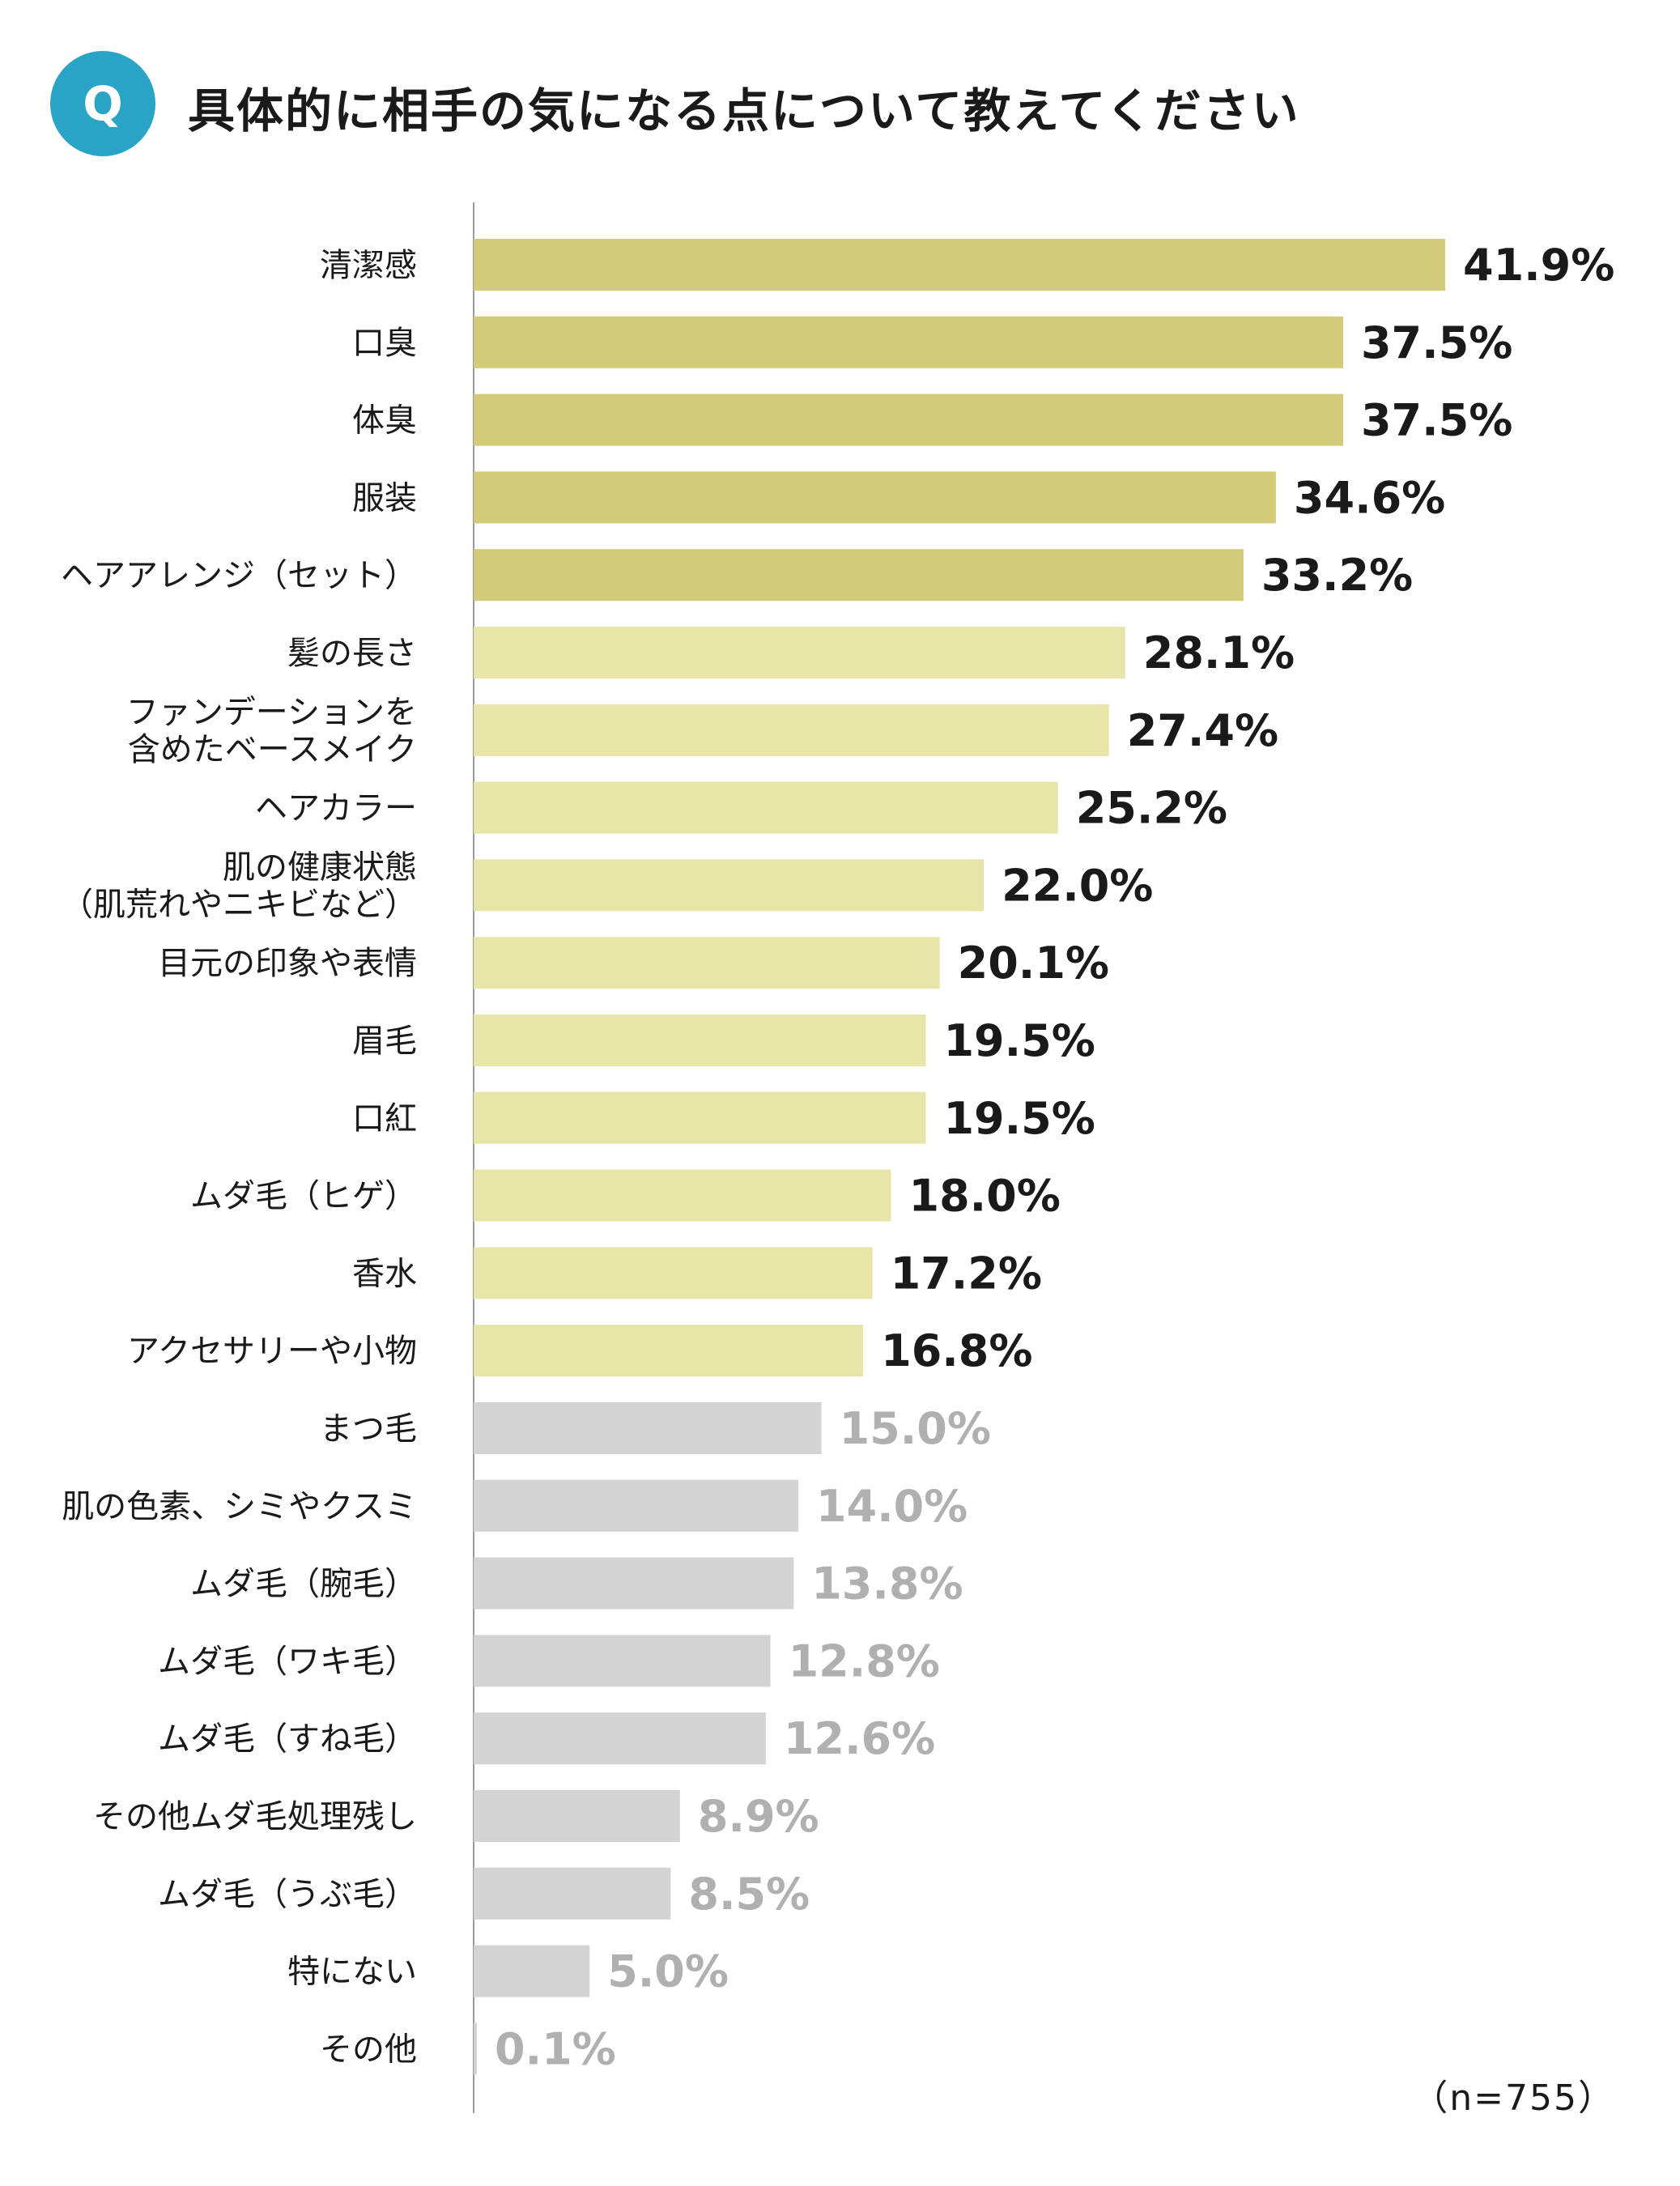 This screenshot has width=1680, height=2186. Describe the element at coordinates (287, 1894) in the screenshot. I see `category-label: ムダ毛（うぶ毛）` at that location.